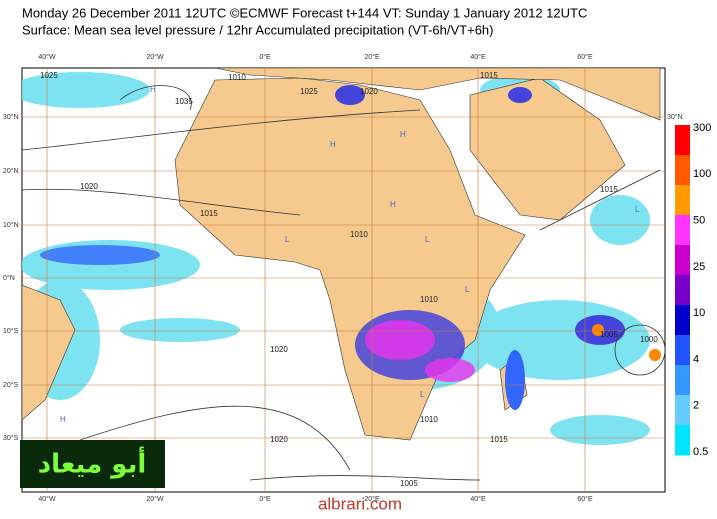 The width and height of the screenshot is (717, 519). Describe the element at coordinates (184, 101) in the screenshot. I see `isobar-label: 1035` at that location.